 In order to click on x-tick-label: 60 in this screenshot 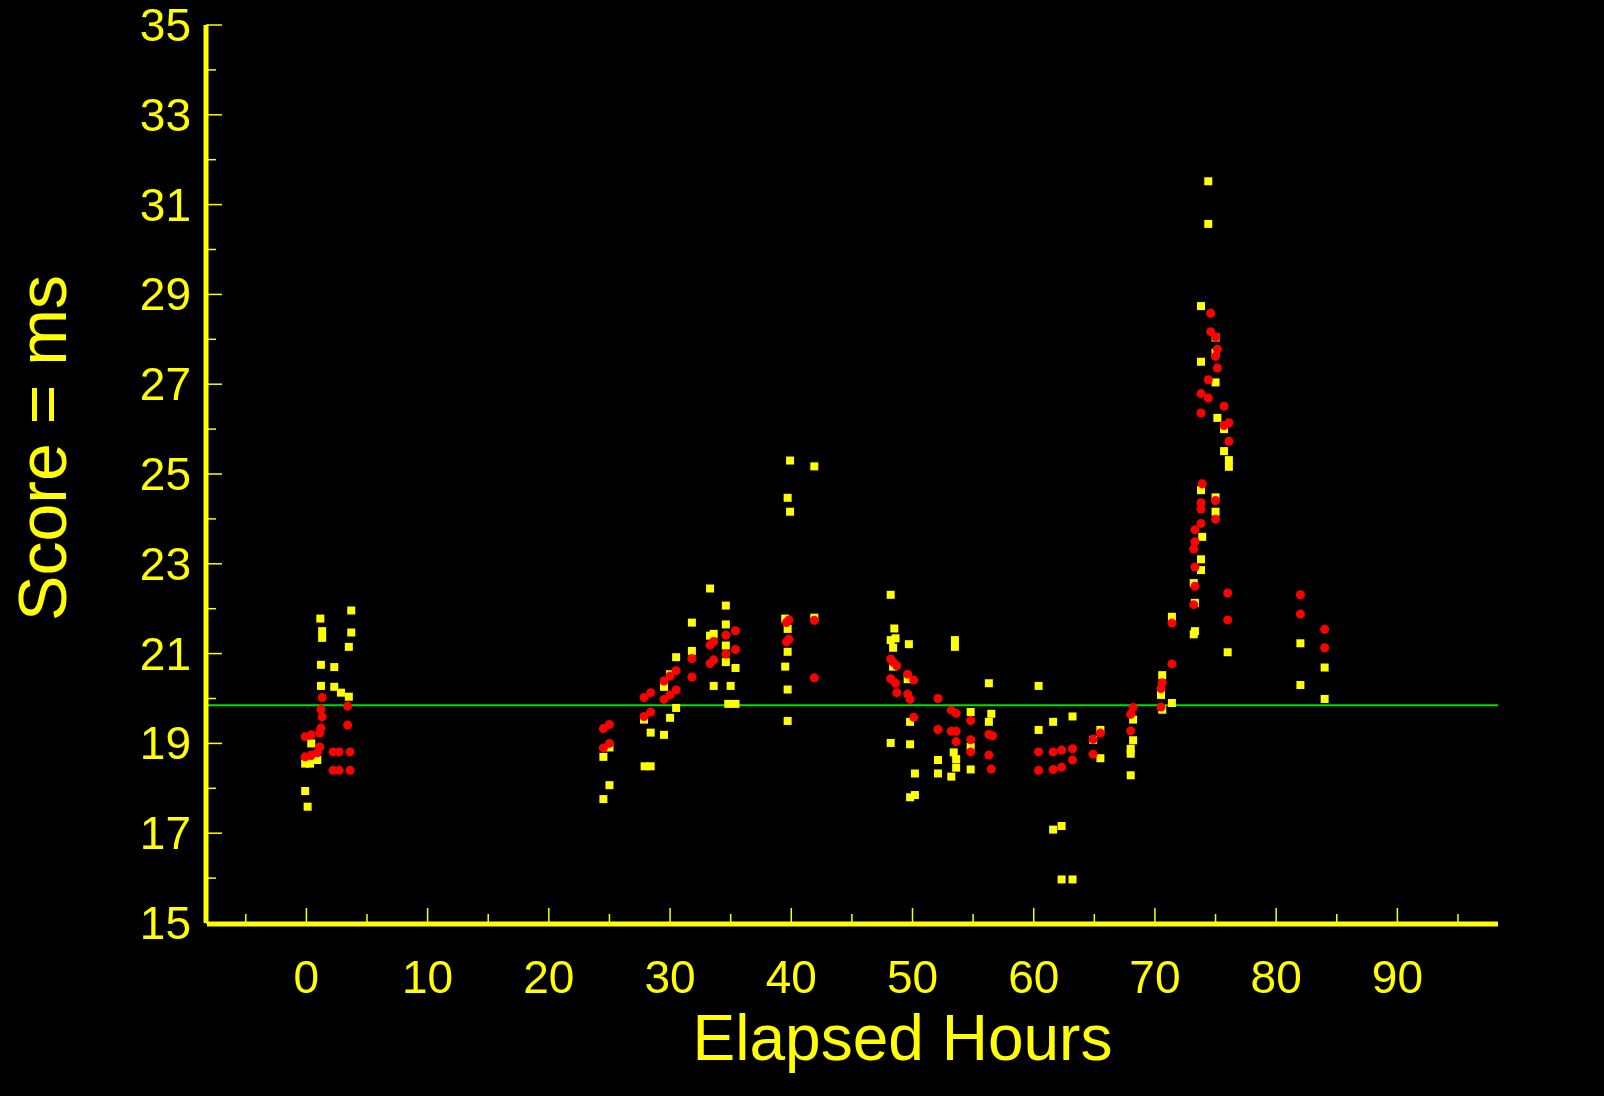, I will do `click(1034, 977)`.